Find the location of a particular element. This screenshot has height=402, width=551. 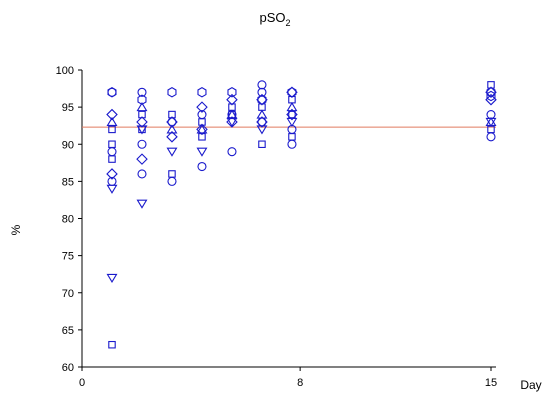

x-tick-label: 0 is located at coordinates (82, 383).